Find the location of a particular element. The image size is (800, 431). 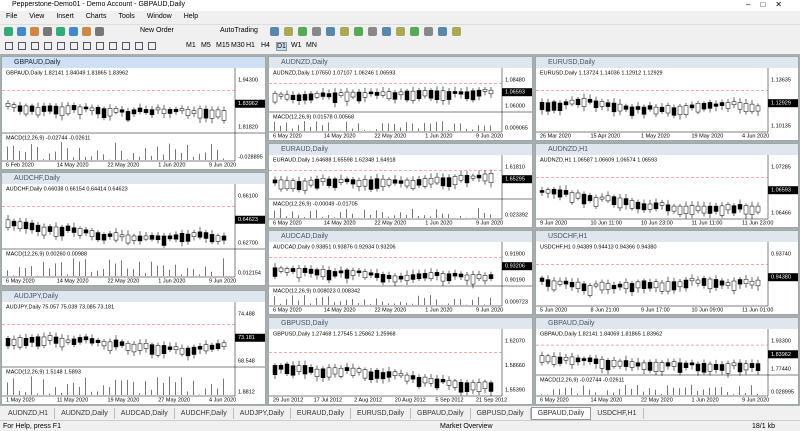

macd-info: MACD(12,26,9) 0.008023 0.008342 is located at coordinates (316, 291).